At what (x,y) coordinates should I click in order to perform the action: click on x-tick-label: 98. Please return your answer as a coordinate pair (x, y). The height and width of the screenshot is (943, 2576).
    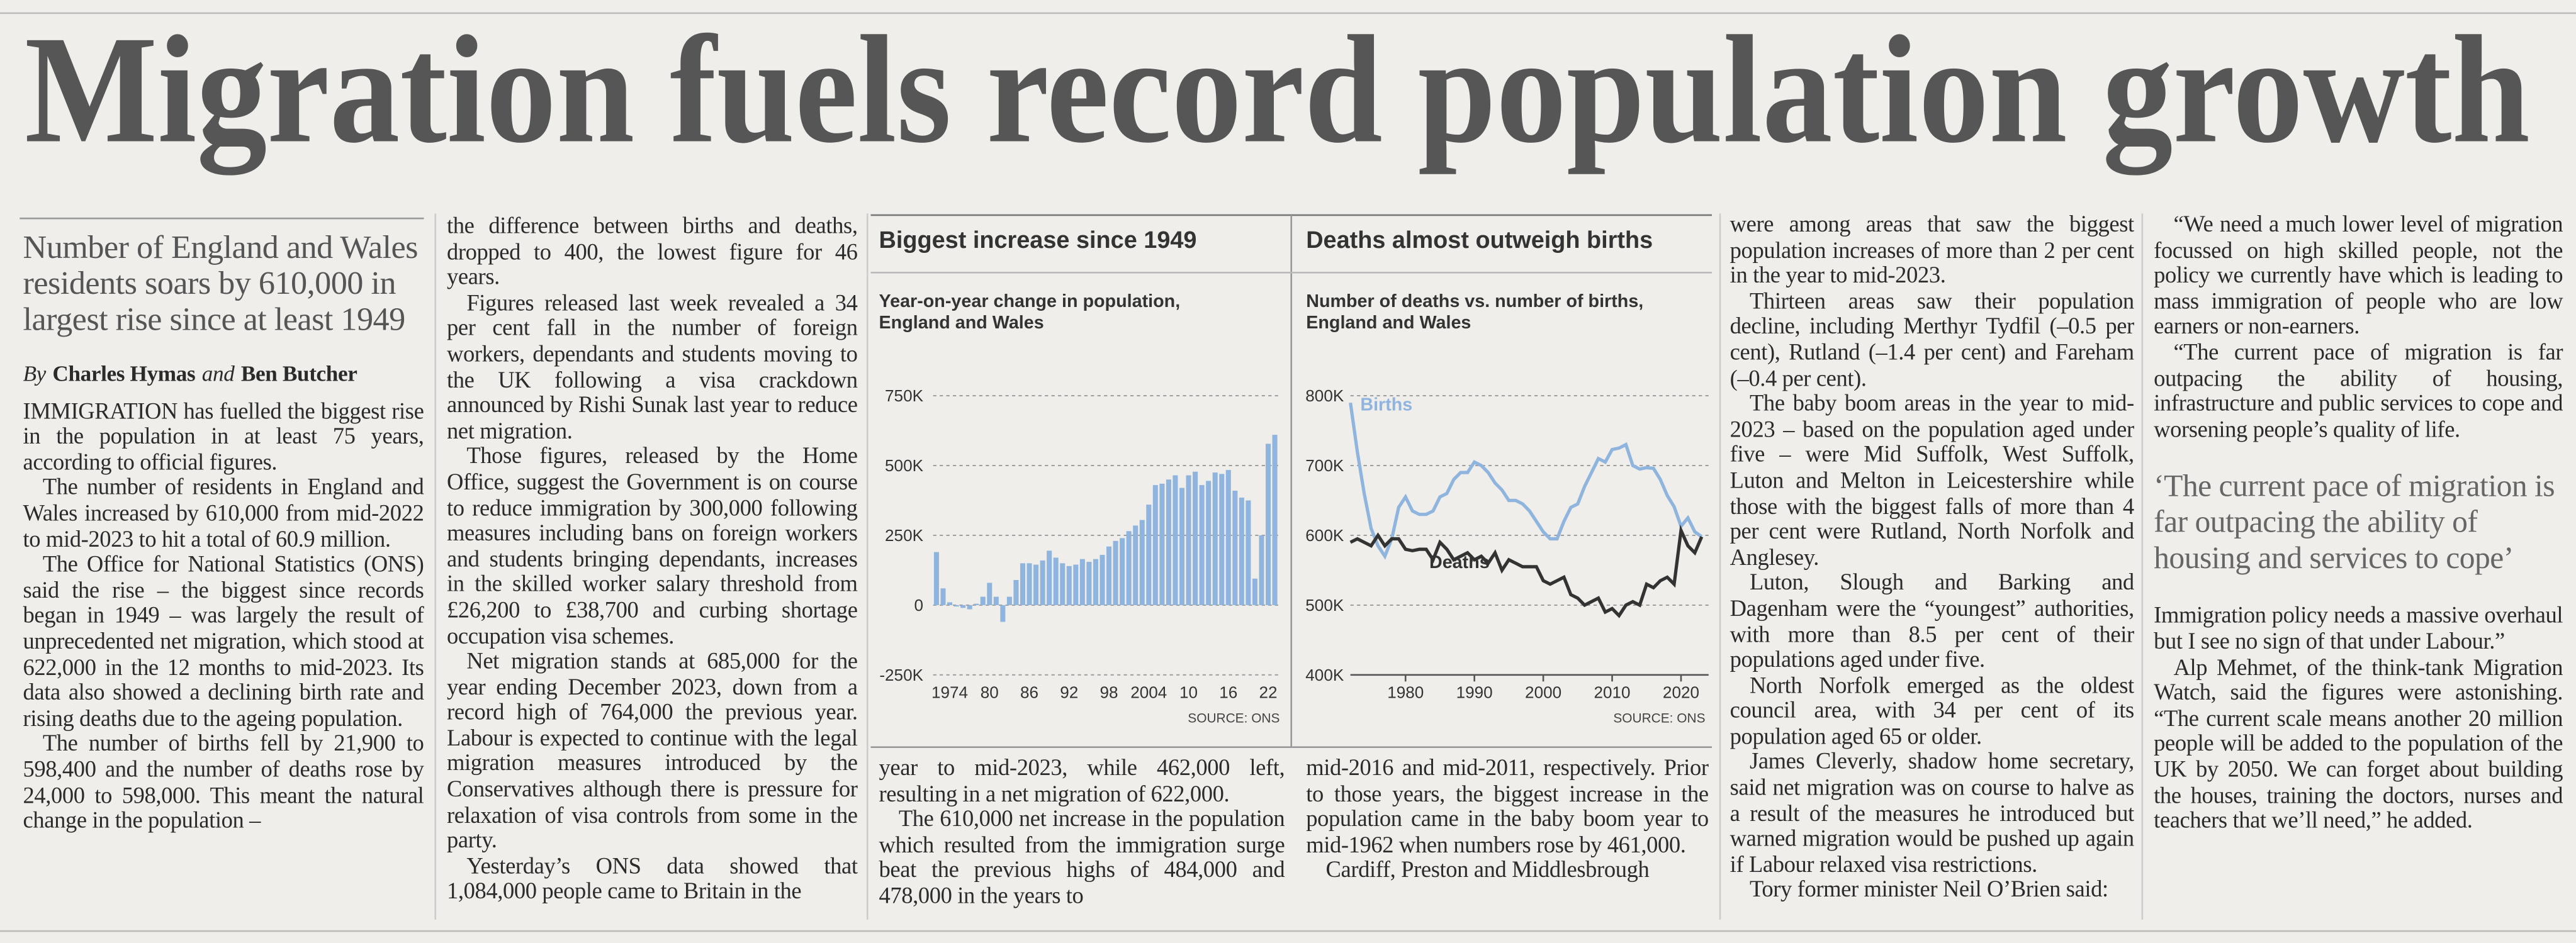
    Looking at the image, I should click on (1109, 692).